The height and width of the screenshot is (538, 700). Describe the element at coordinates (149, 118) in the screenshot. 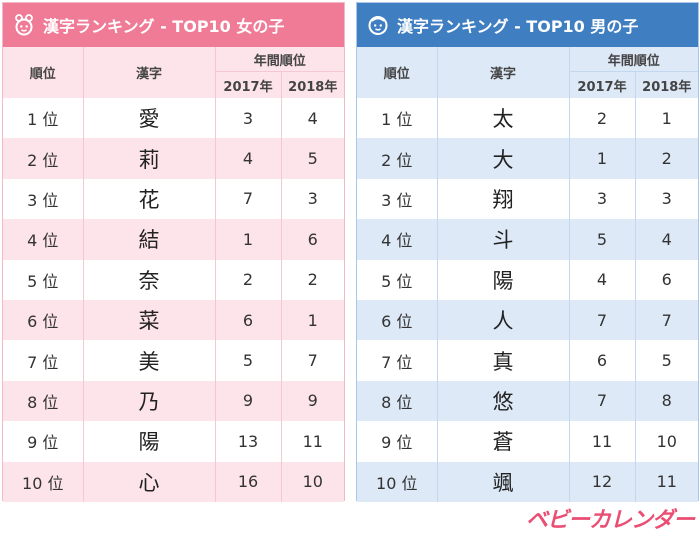

I see `kanji-cell: 愛` at that location.